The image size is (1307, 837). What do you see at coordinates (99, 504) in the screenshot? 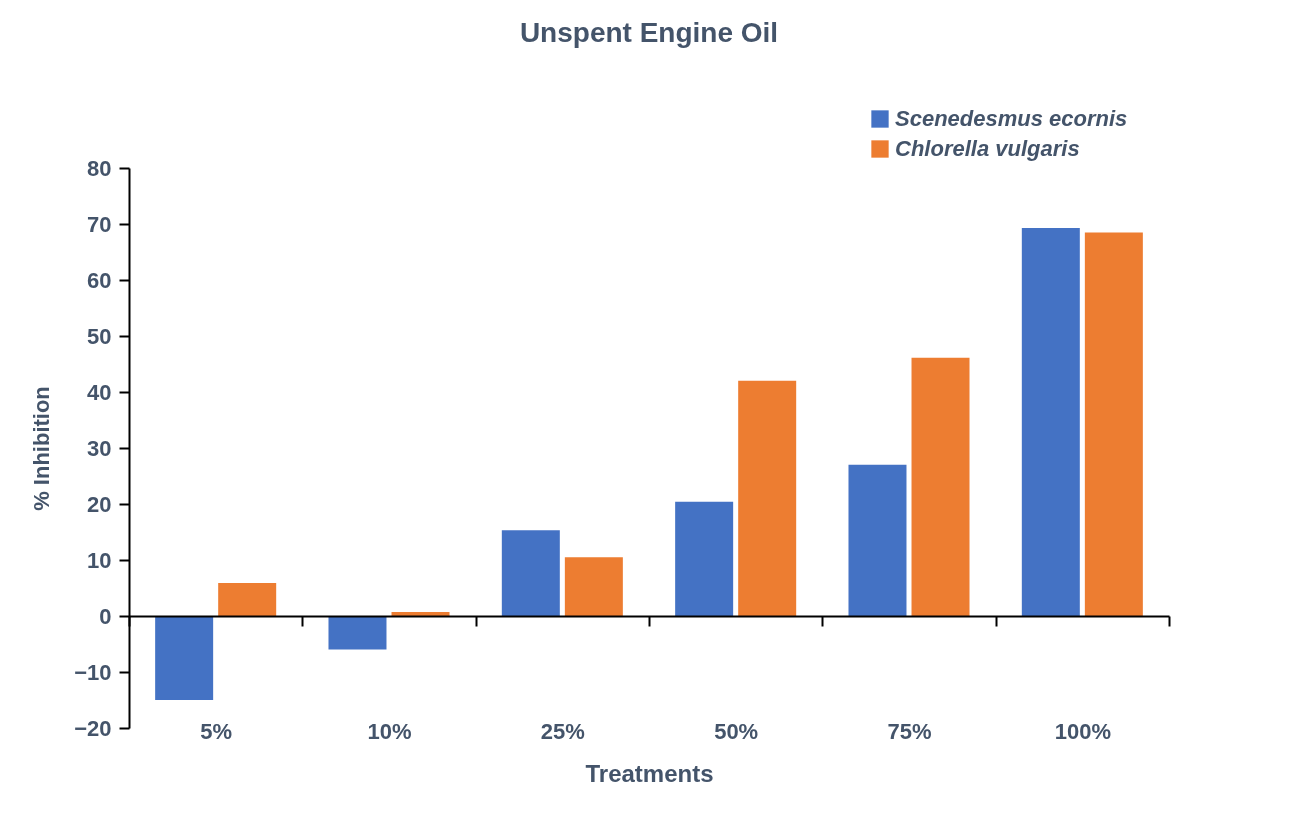
I see `y-tick-label: 20` at bounding box center [99, 504].